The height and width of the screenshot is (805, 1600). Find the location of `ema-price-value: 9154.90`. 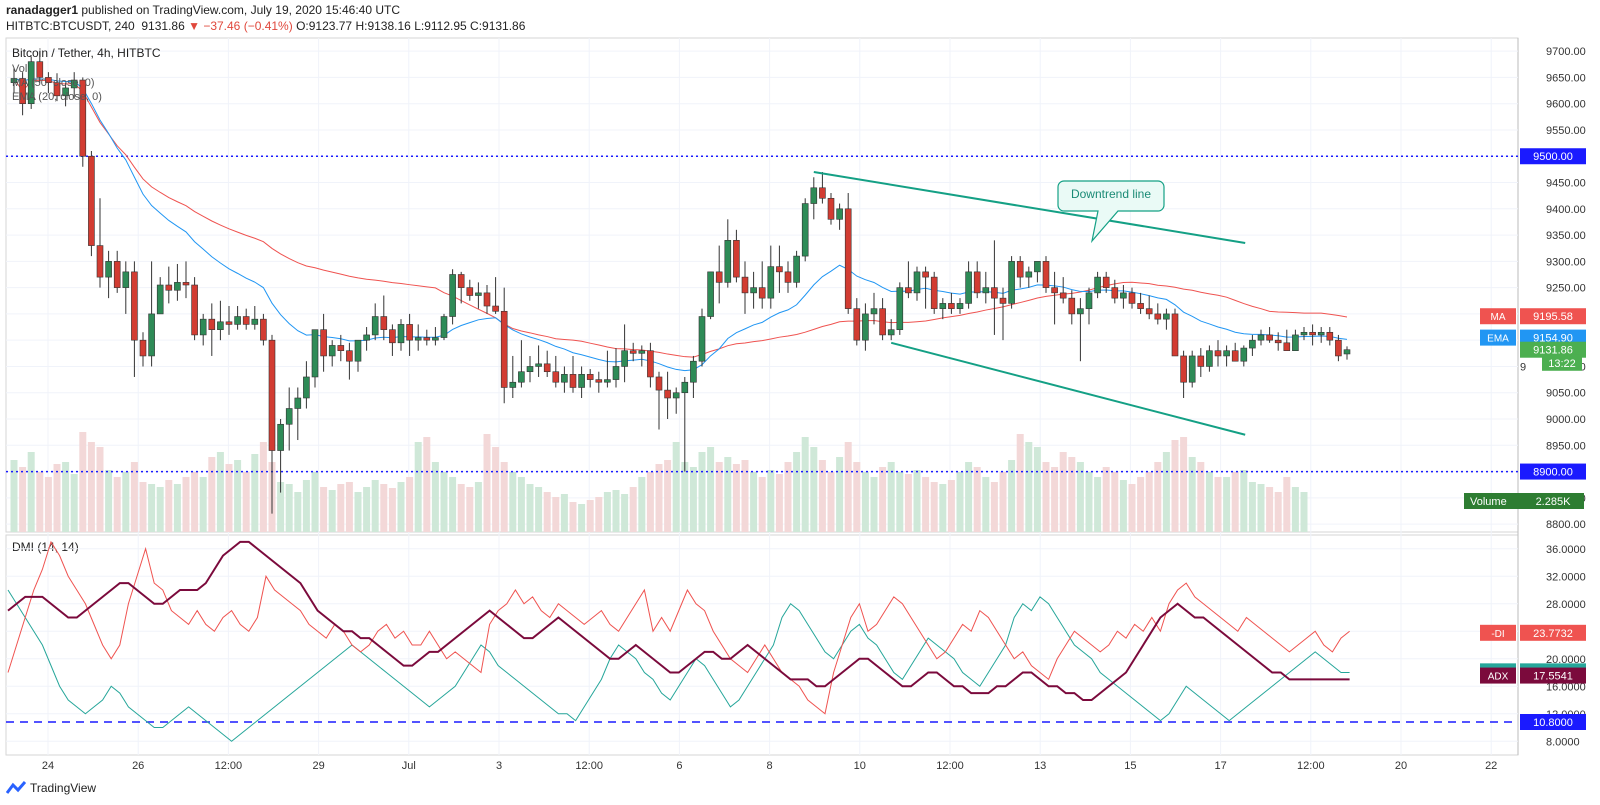

ema-price-value: 9154.90 is located at coordinates (1553, 339).